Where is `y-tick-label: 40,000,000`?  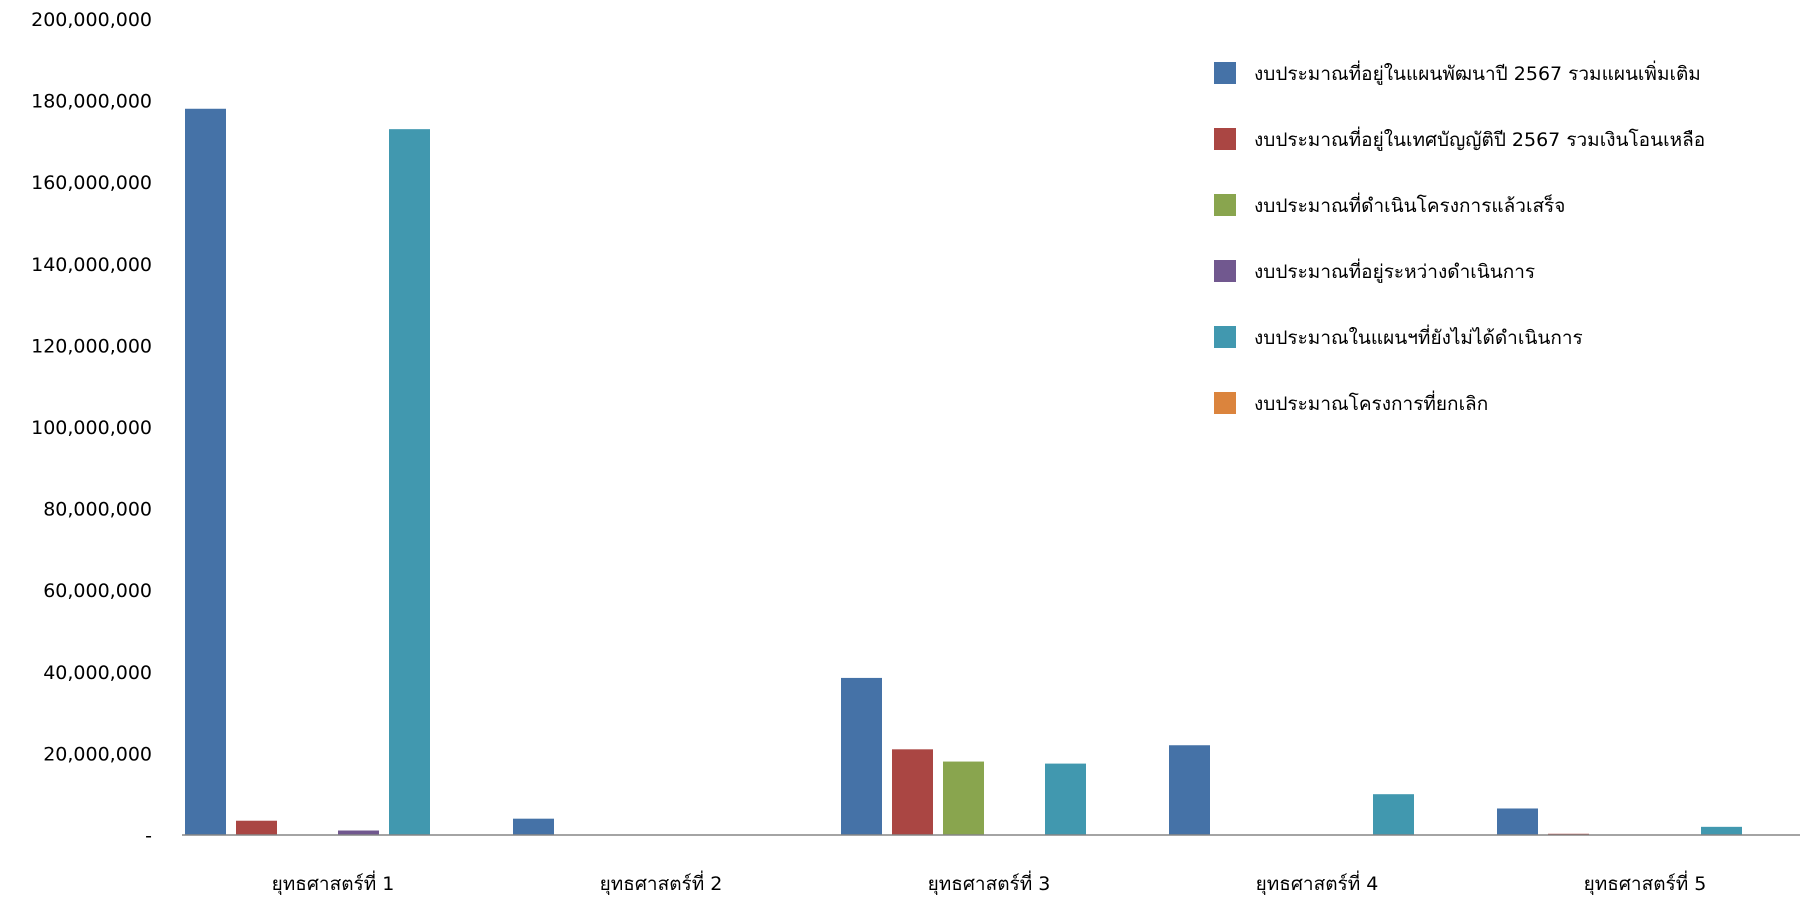 y-tick-label: 40,000,000 is located at coordinates (97, 673).